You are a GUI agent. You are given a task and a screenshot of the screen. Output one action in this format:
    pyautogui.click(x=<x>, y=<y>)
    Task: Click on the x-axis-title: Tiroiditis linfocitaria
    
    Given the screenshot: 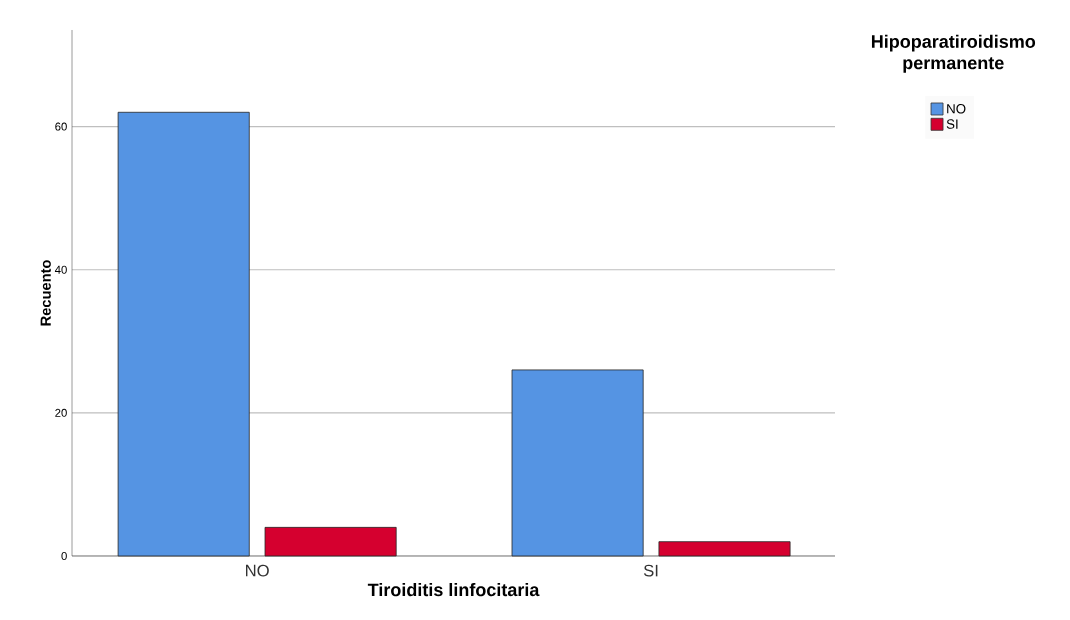 What is the action you would take?
    pyautogui.click(x=453, y=589)
    